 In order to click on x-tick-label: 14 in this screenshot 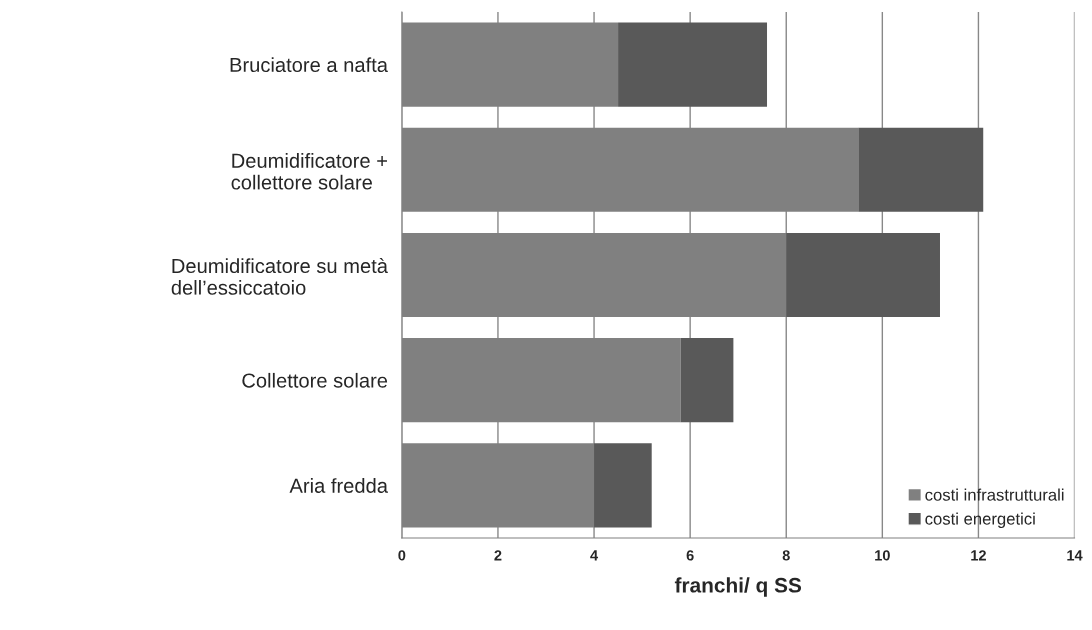, I will do `click(1075, 555)`.